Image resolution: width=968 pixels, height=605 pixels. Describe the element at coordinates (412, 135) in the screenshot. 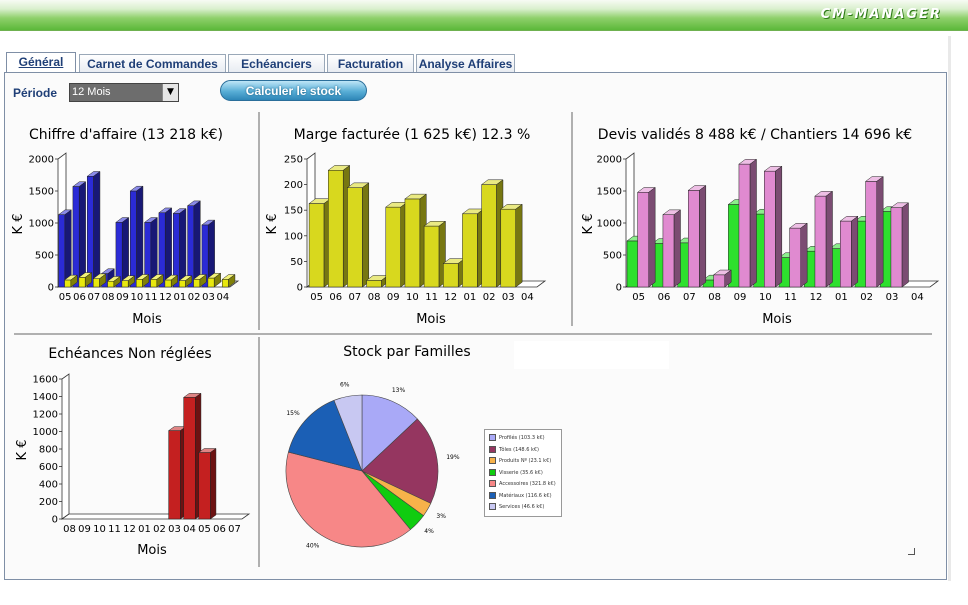

I see `chart-title: Marge facturée (1 625 k€) 12.3 %` at that location.